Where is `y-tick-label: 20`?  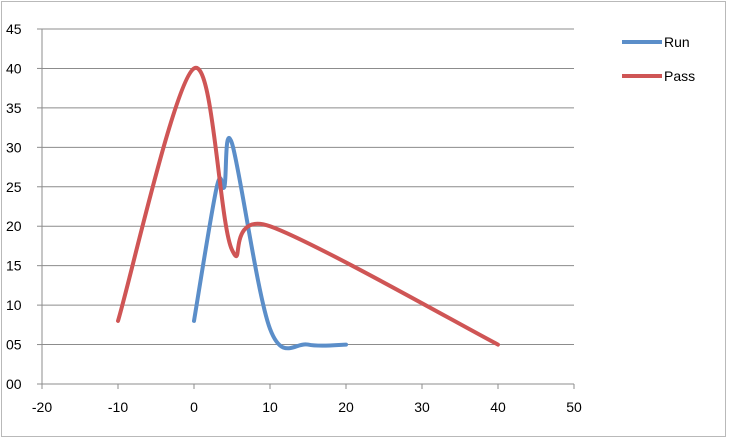
y-tick-label: 20 is located at coordinates (14, 226).